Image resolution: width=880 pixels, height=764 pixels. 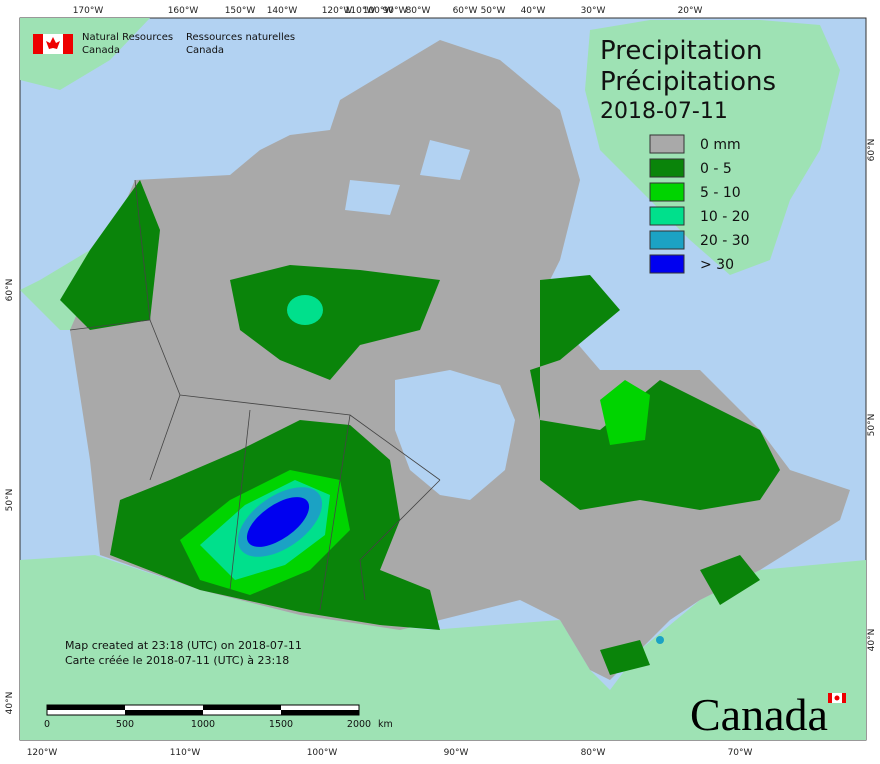 I want to click on legend: 0 mm 0 - 5 5 - 10 10 - 20 20 - 30 > 30, so click(x=699, y=204).